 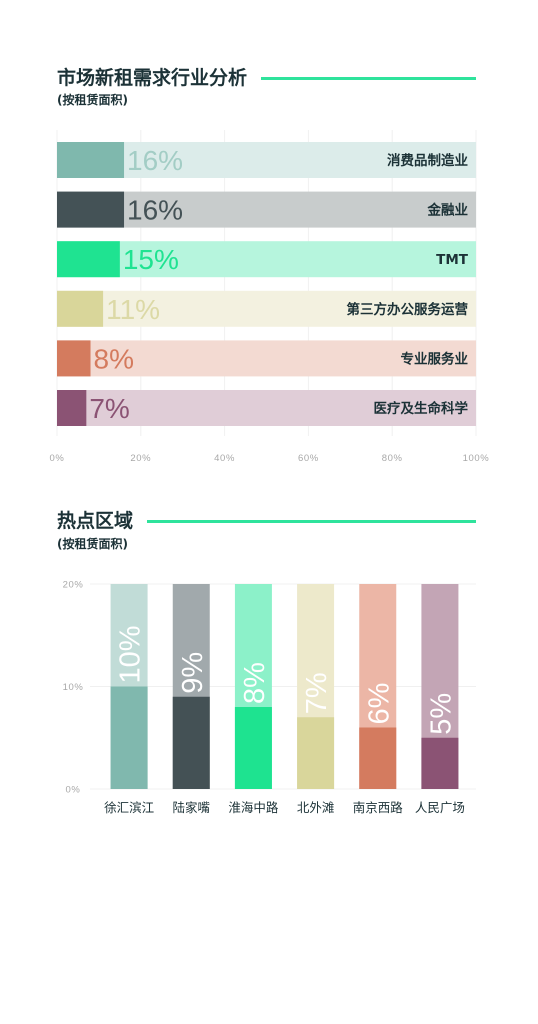 I want to click on chart-title: 热点区域, so click(x=95, y=521).